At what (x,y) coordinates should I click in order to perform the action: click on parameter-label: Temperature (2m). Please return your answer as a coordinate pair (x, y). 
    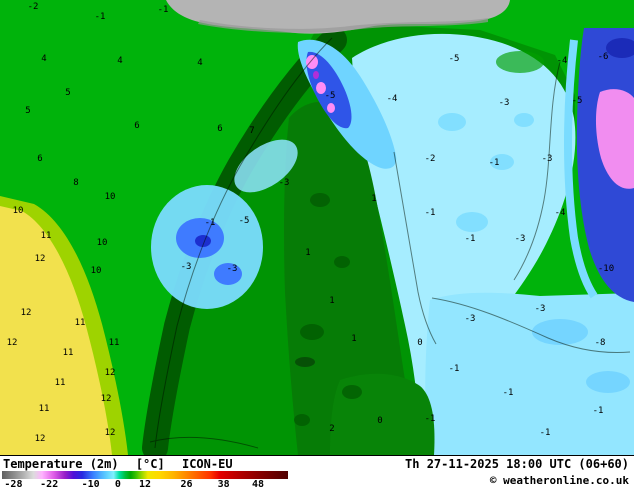
    Looking at the image, I should click on (61, 464).